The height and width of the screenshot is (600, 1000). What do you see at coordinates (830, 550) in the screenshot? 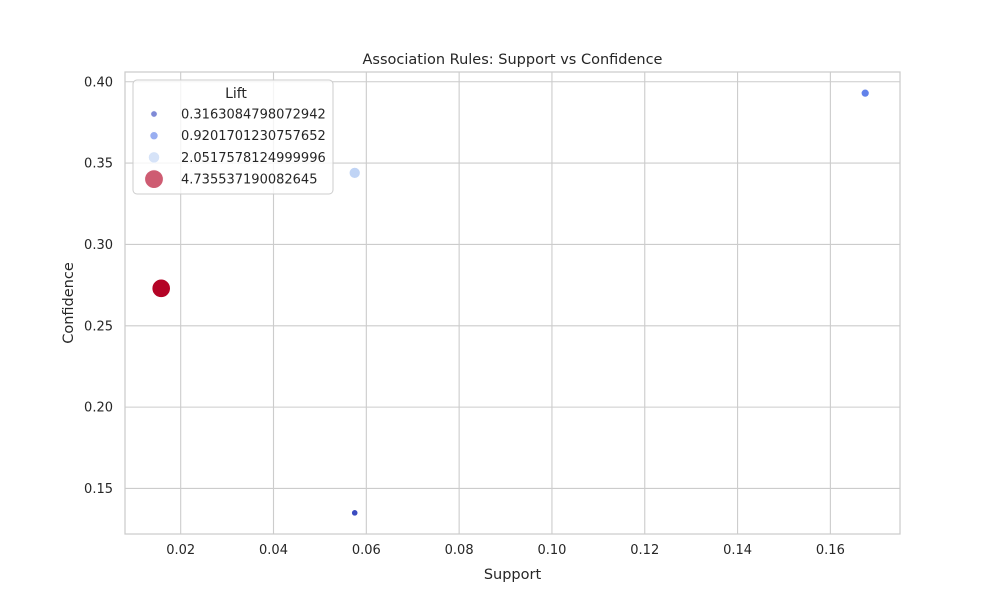
I see `x-tick-label: 0.16` at bounding box center [830, 550].